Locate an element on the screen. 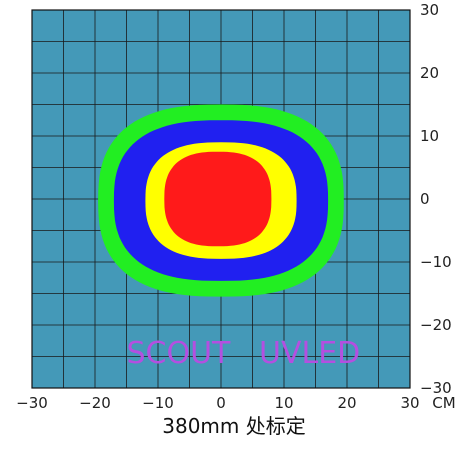 This screenshot has width=468, height=452. annotations: SCOUT UVLED is located at coordinates (244, 353).